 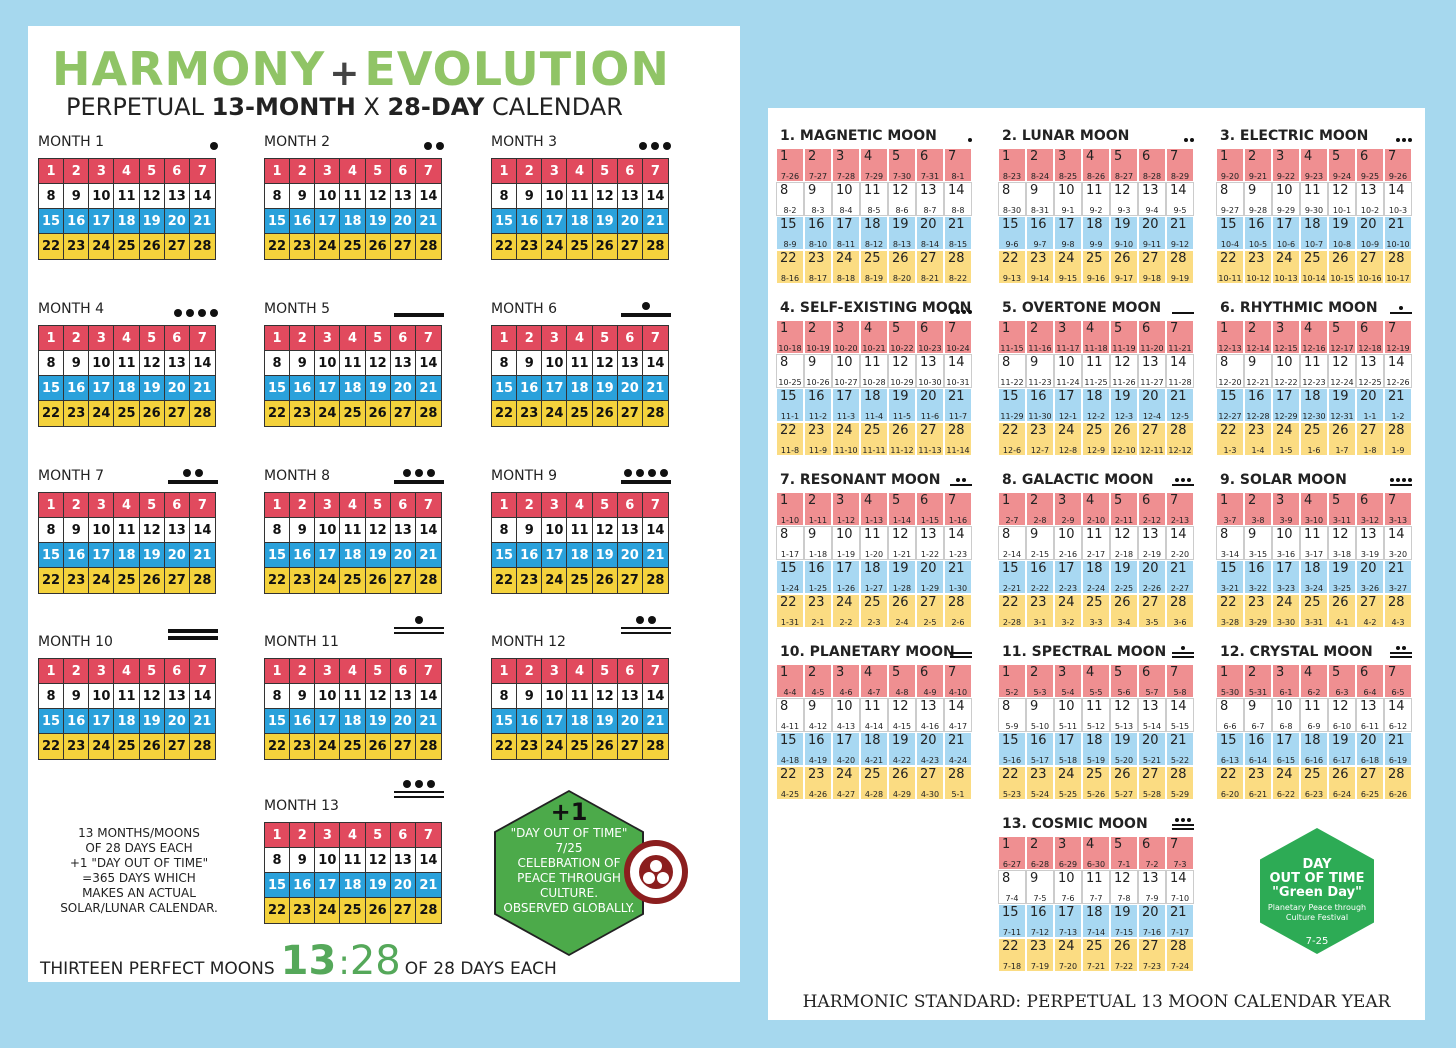 I want to click on gregorian-date: 10-7, so click(x=1314, y=244).